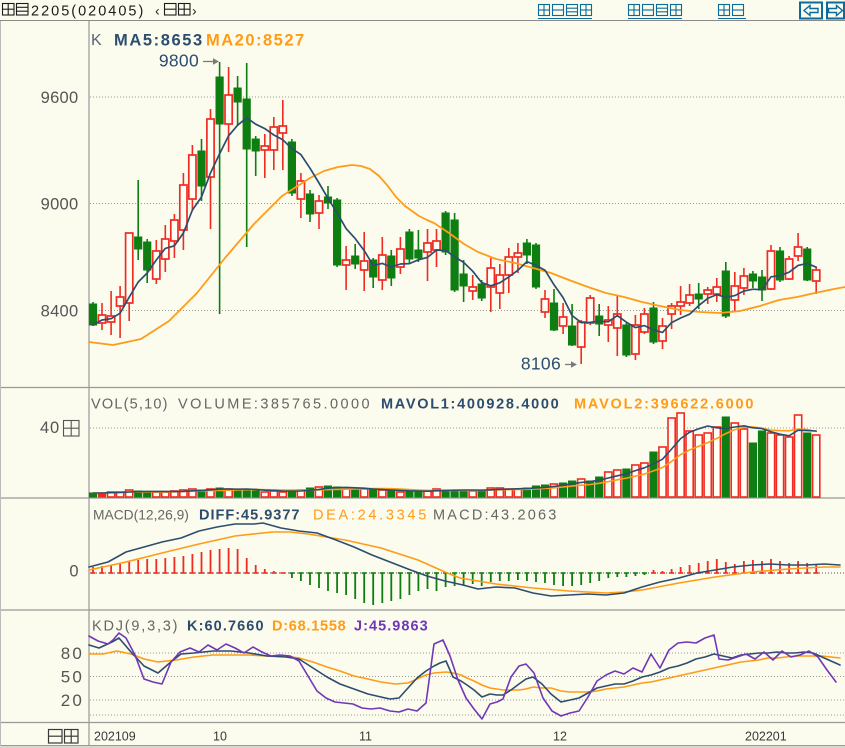 This screenshot has height=748, width=845. What do you see at coordinates (88, 12) in the screenshot?
I see `svg-text: 2205(020405)` at bounding box center [88, 12].